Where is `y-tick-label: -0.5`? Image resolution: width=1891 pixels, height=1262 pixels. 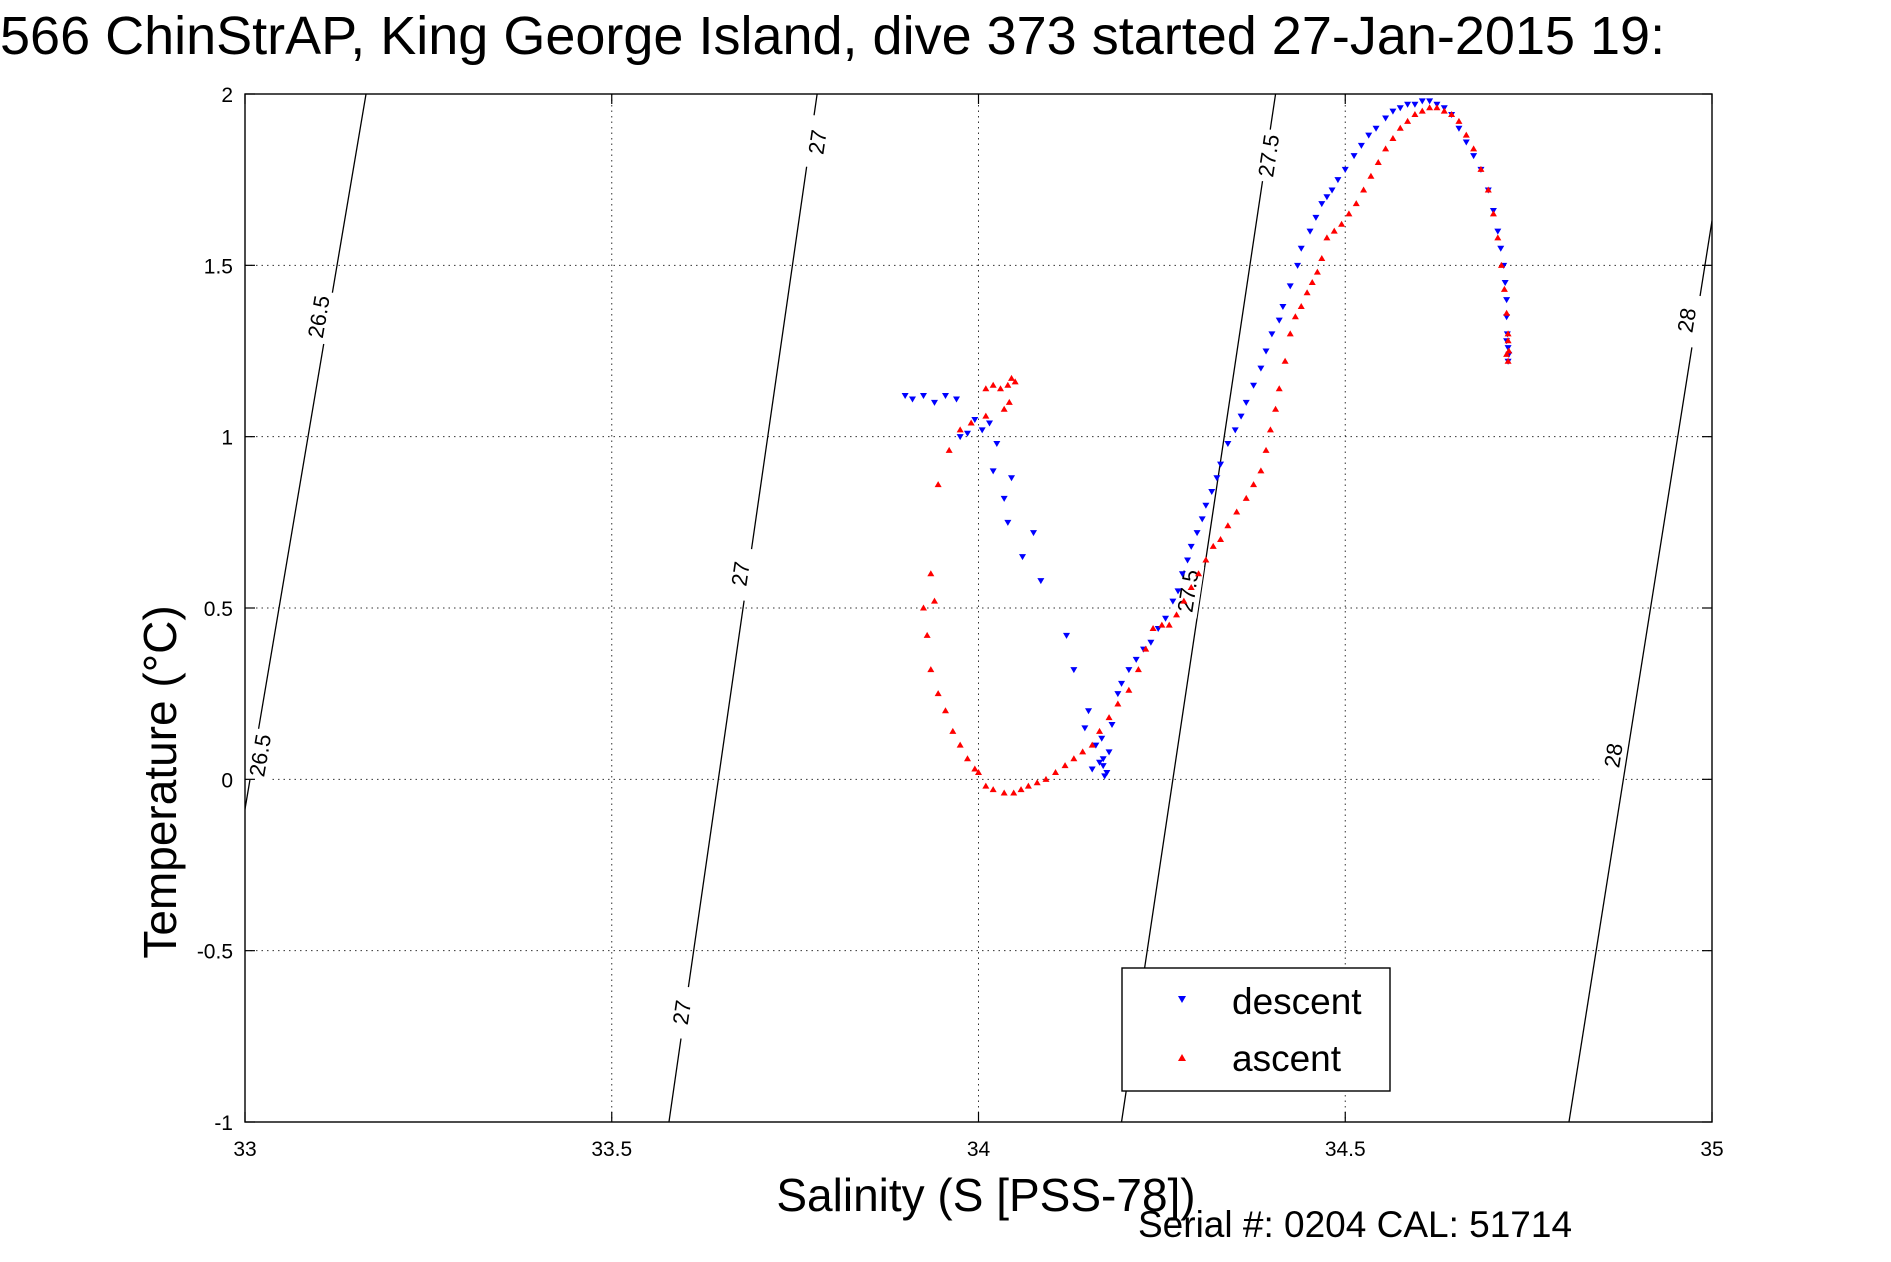
y-tick-label: -0.5 is located at coordinates (215, 952).